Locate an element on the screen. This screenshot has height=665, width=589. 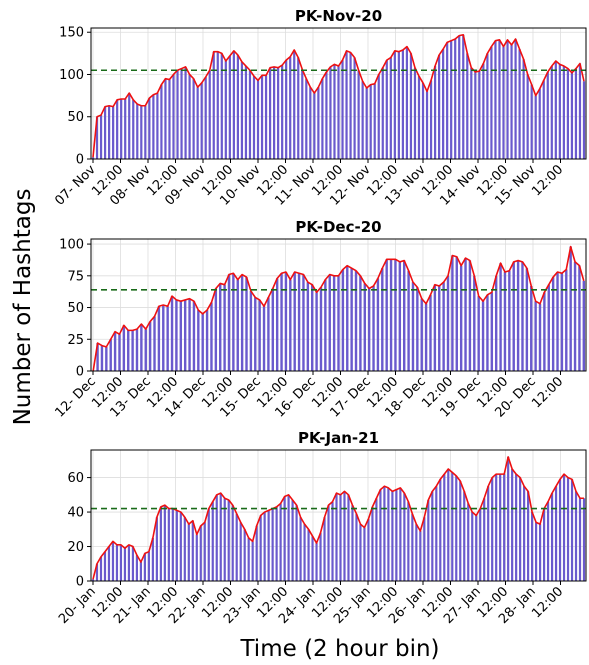
y-tick-label: 40 is located at coordinates (75, 513).